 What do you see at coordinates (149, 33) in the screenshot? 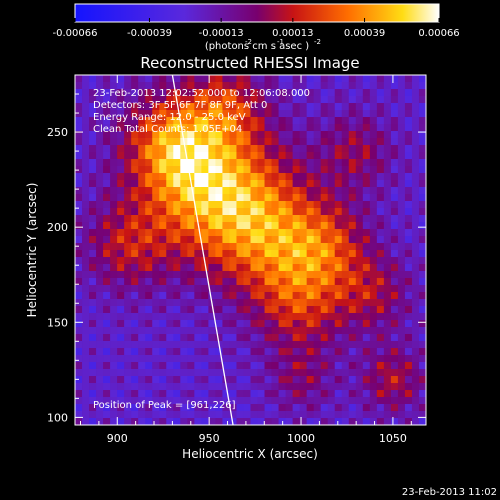
I see `colorbar-tick-label: -0.00039` at bounding box center [149, 33].